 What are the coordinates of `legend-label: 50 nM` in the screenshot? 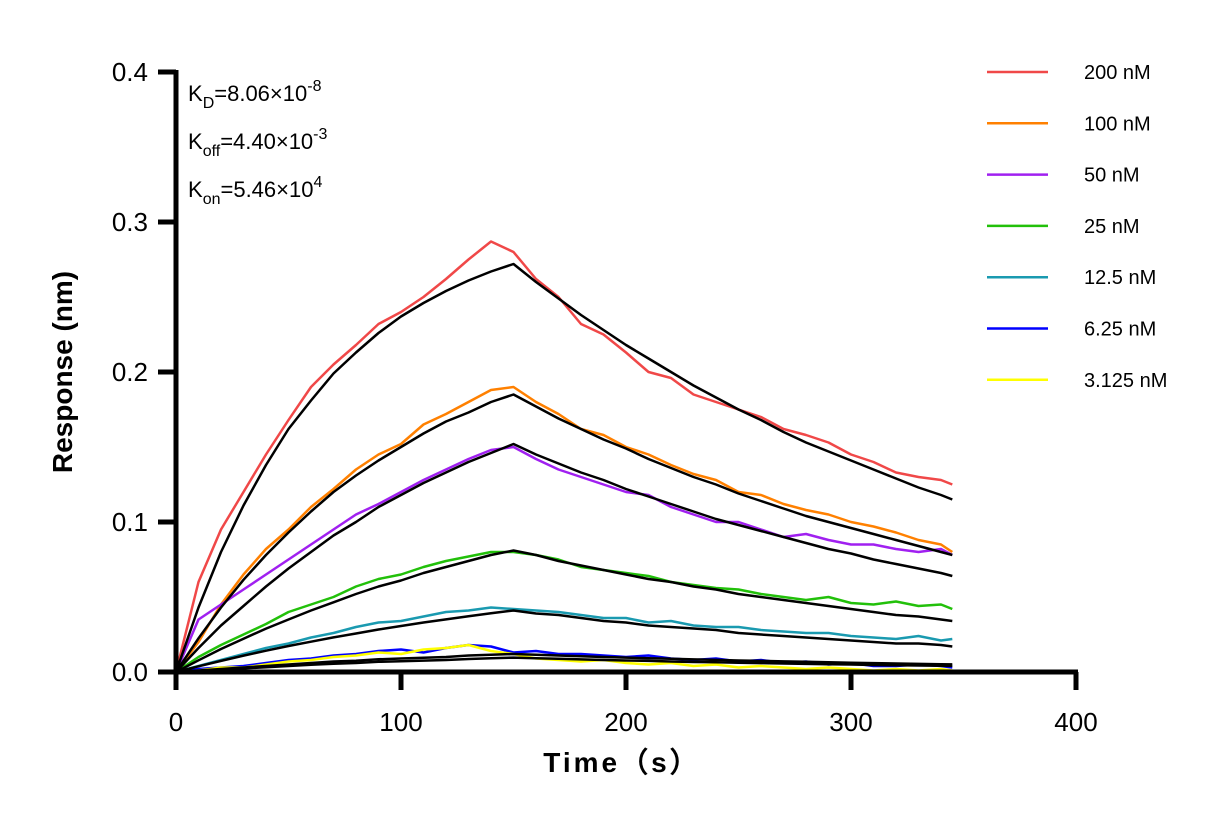 It's located at (1112, 176).